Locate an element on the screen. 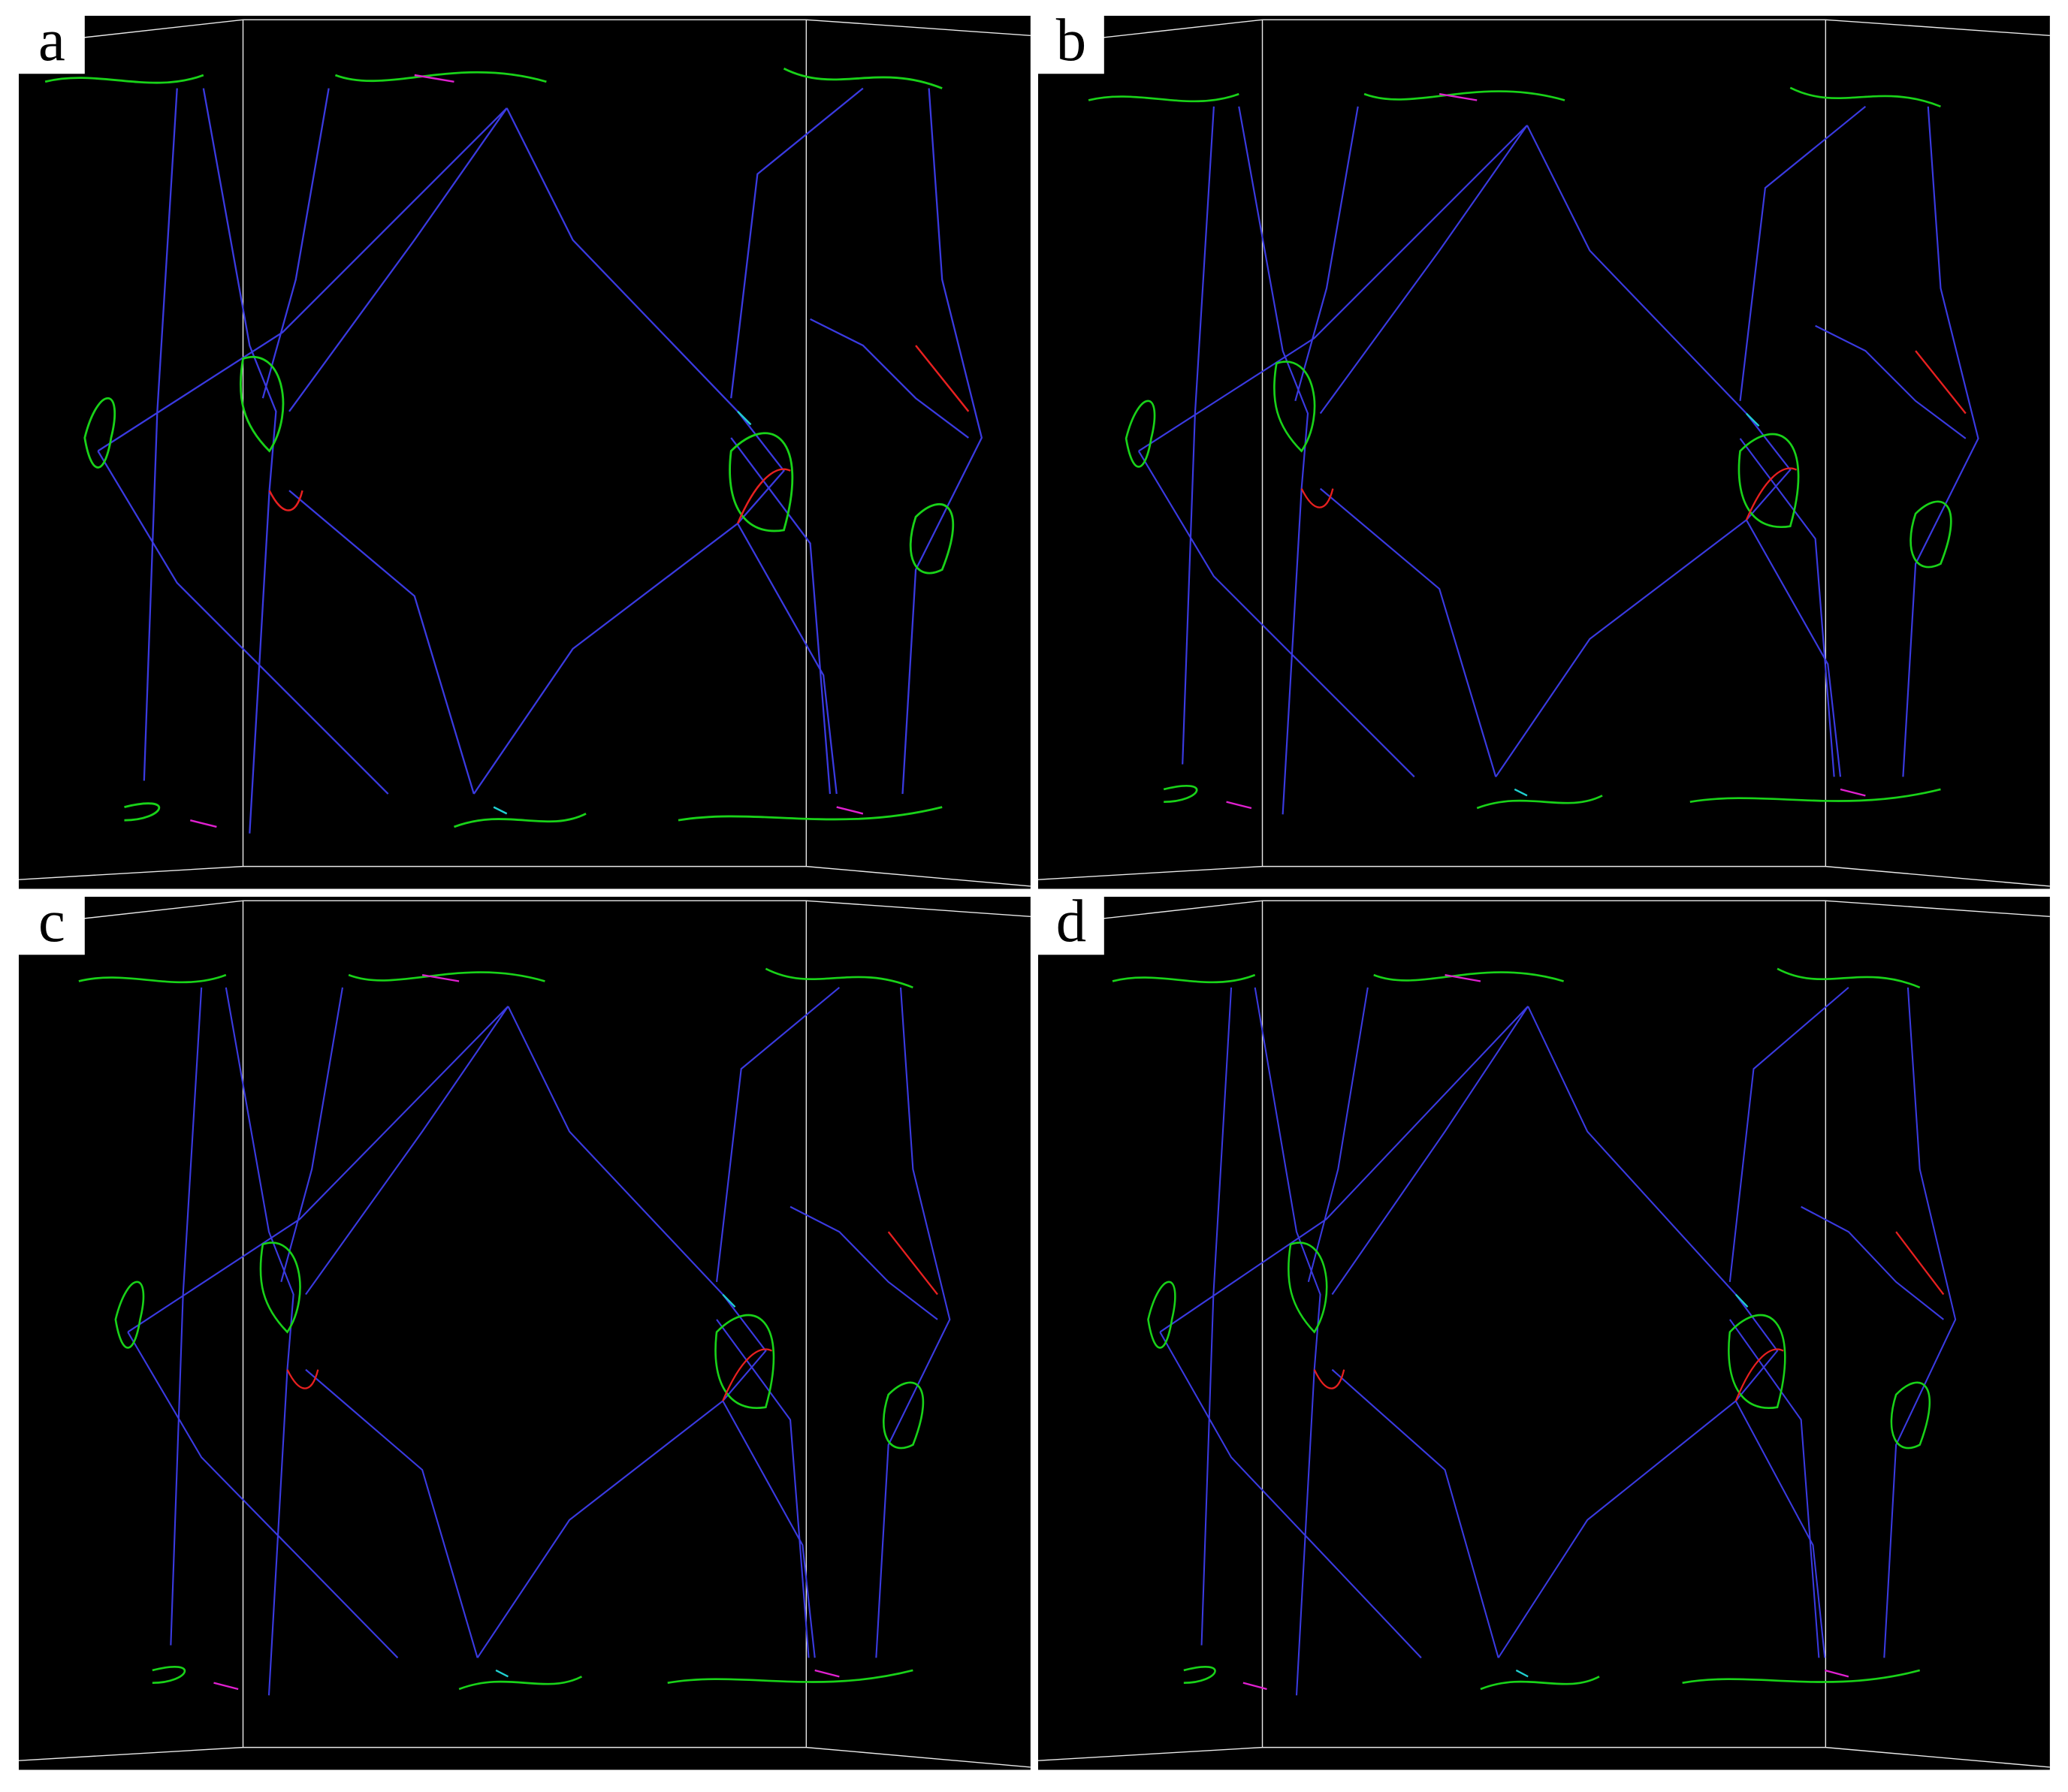 This screenshot has height=1792, width=2068. panel-label: a is located at coordinates (52, 40).